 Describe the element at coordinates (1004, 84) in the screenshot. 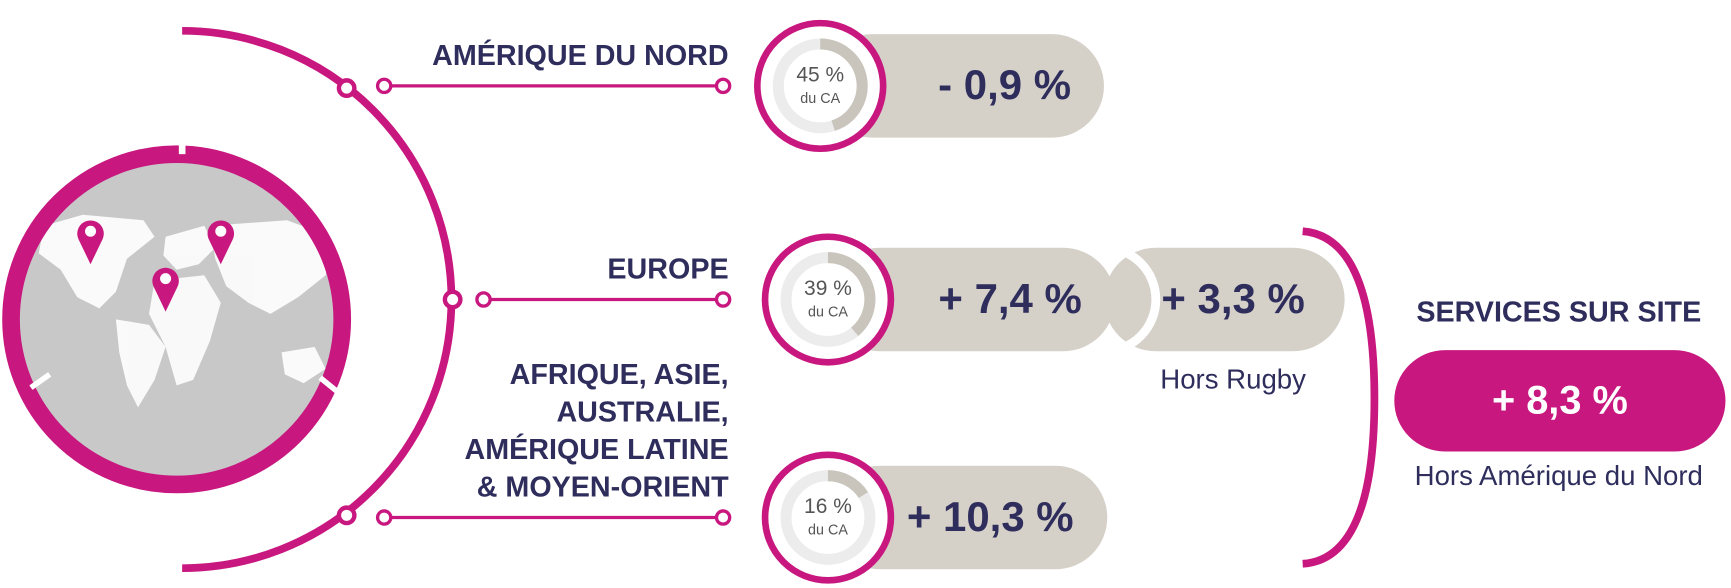

I see `growth-value: - 0,9 %` at that location.